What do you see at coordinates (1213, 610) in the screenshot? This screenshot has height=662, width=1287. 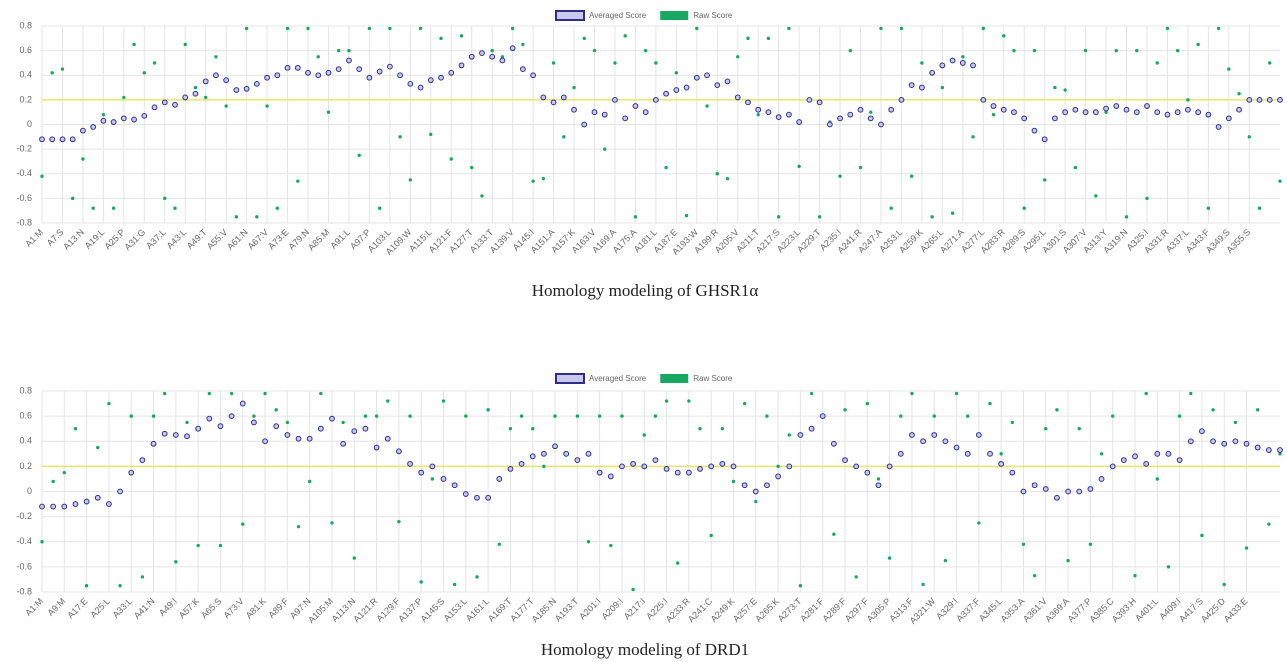 I see `x-tick-label: A425:D` at bounding box center [1213, 610].